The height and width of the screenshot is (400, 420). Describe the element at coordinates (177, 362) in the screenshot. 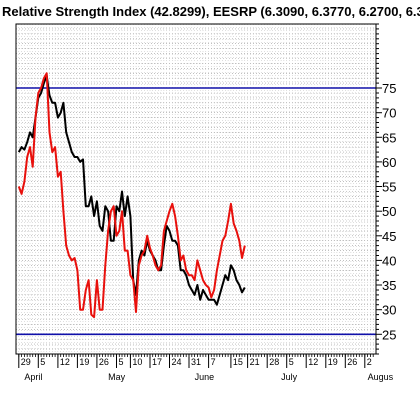

I see `x-tick-label: 24` at that location.